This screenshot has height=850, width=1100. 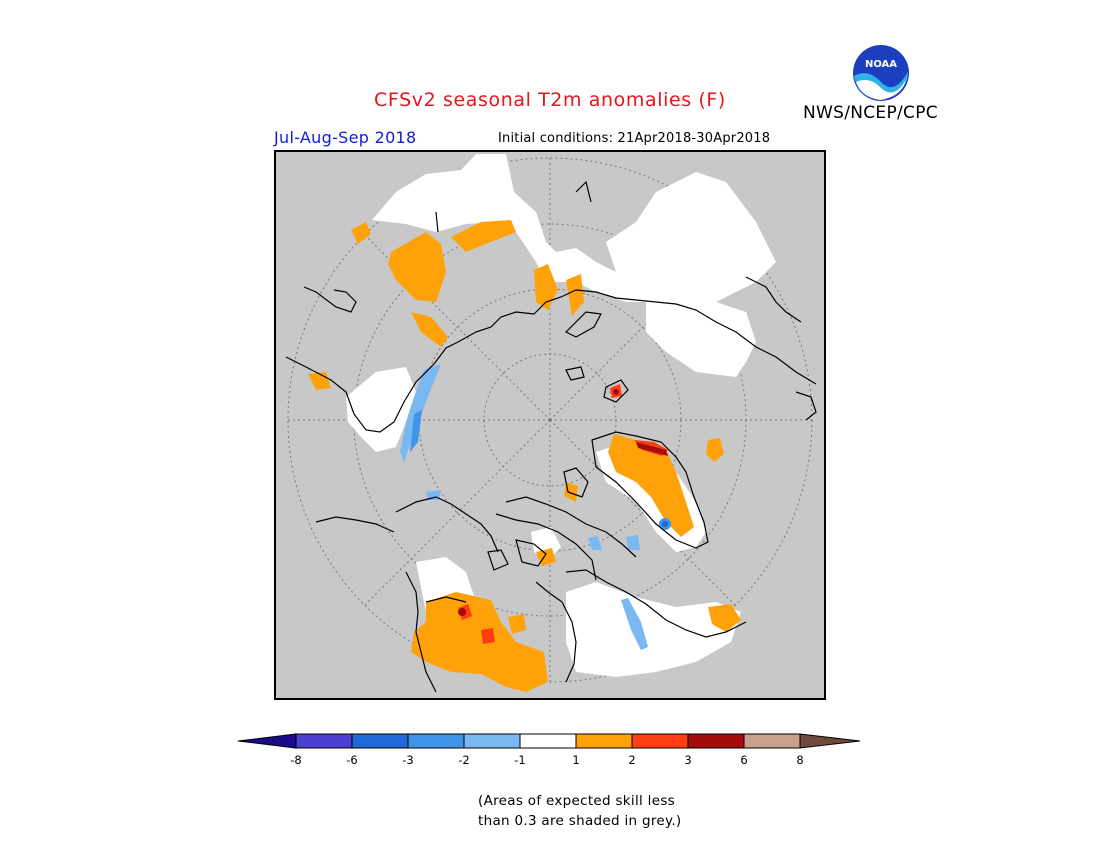 What do you see at coordinates (580, 821) in the screenshot?
I see `footnote-line-2: than 0.3 are shaded in grey.)` at bounding box center [580, 821].